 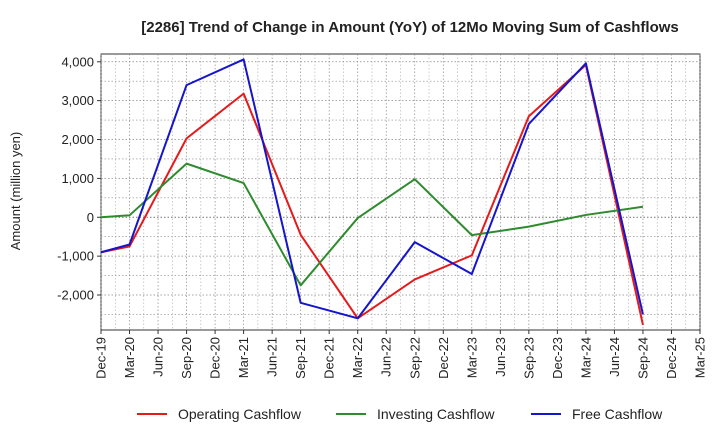 I want to click on x-tick-label: Jun-21, so click(x=272, y=357).